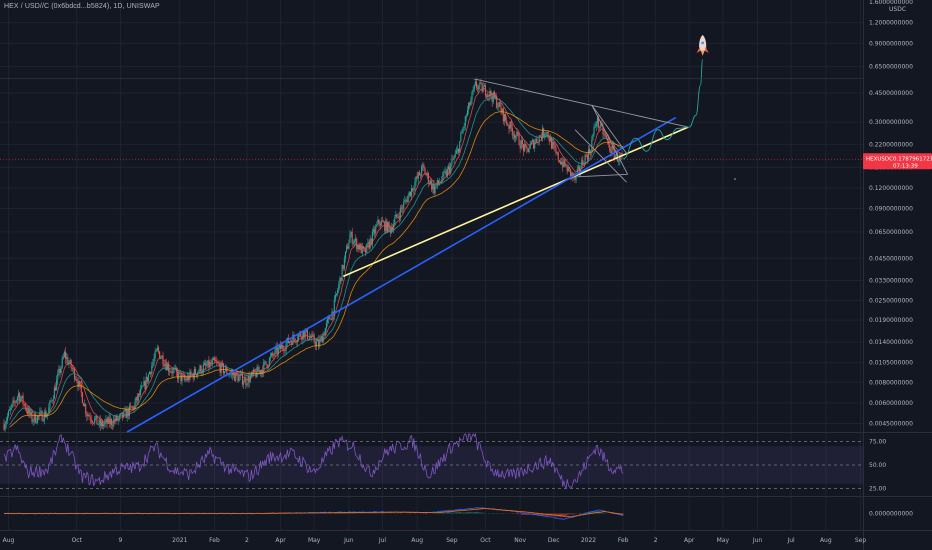 Image resolution: width=932 pixels, height=550 pixels. What do you see at coordinates (905, 166) in the screenshot?
I see `price-tag-countdown: 07:13:39` at bounding box center [905, 166].